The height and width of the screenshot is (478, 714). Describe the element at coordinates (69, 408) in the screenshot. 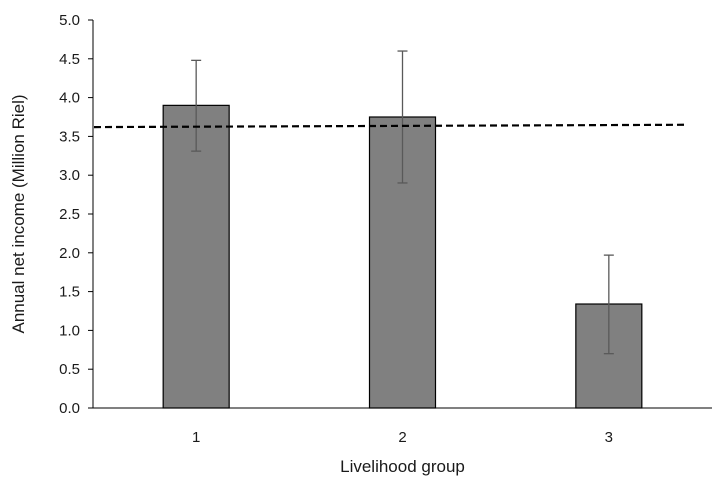

I see `y-tick-label: 0.0` at that location.